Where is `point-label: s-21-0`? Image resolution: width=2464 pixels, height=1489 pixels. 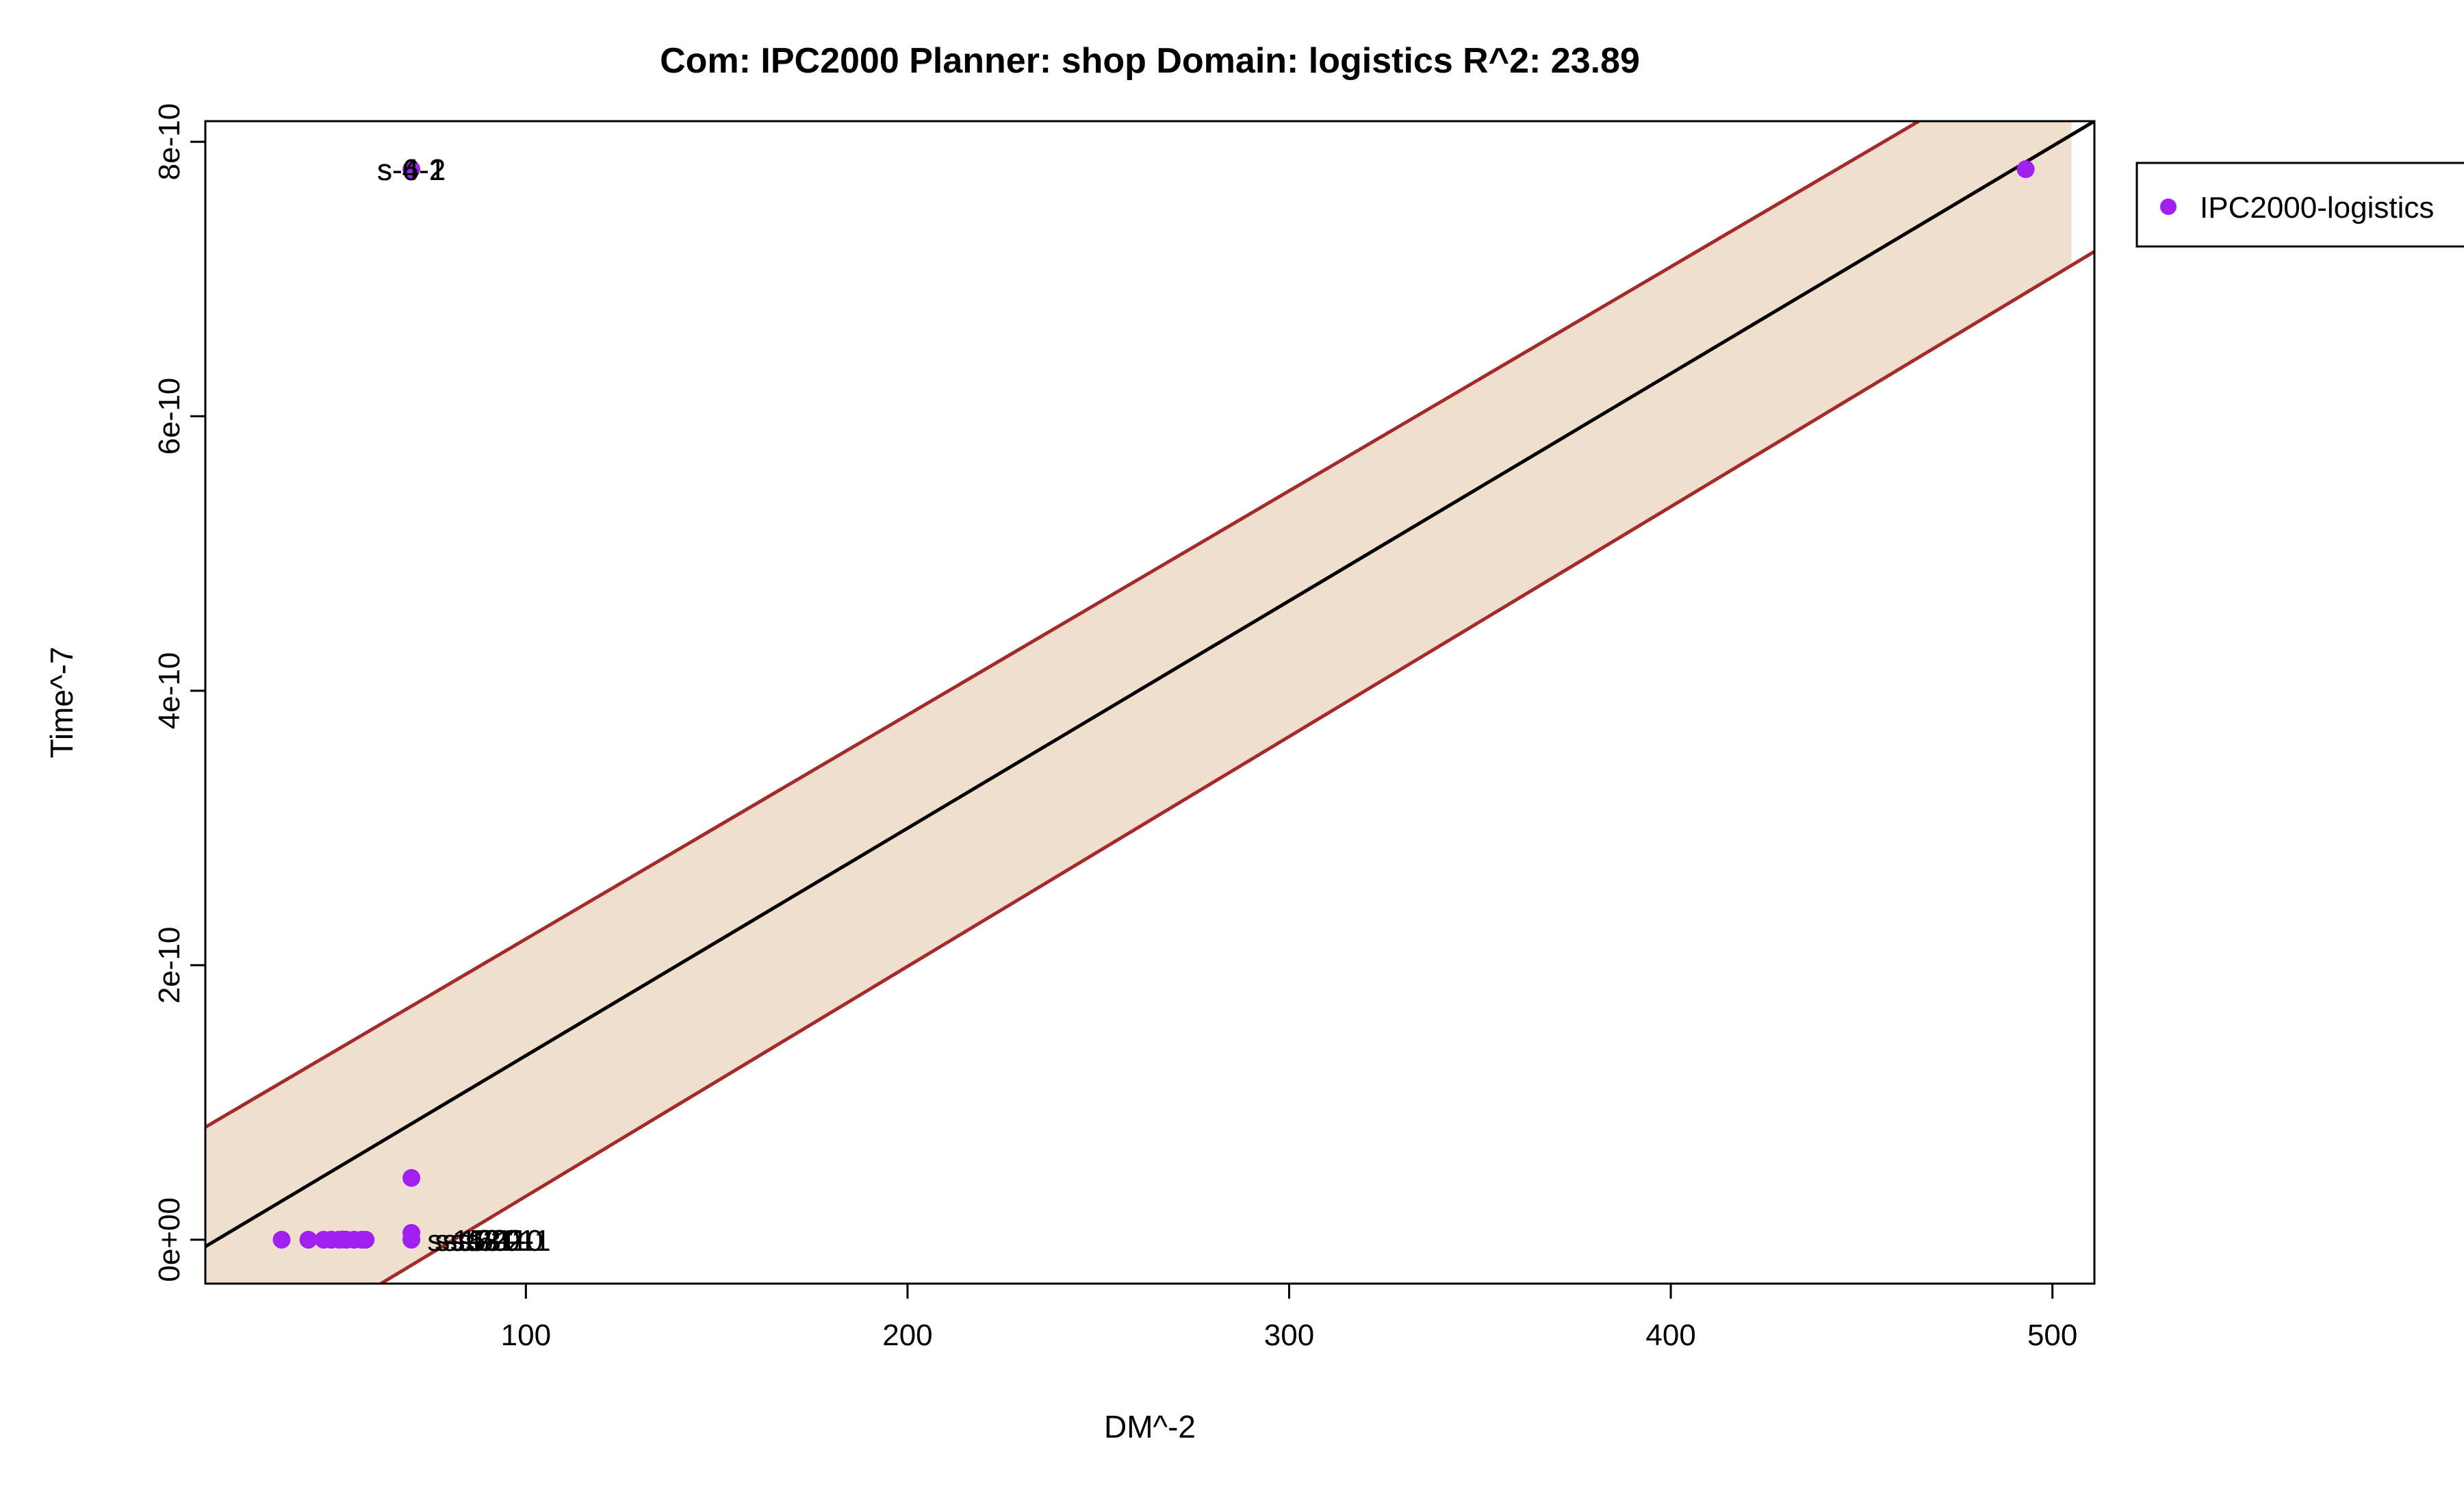
point-label: s-21-0 is located at coordinates (500, 1241).